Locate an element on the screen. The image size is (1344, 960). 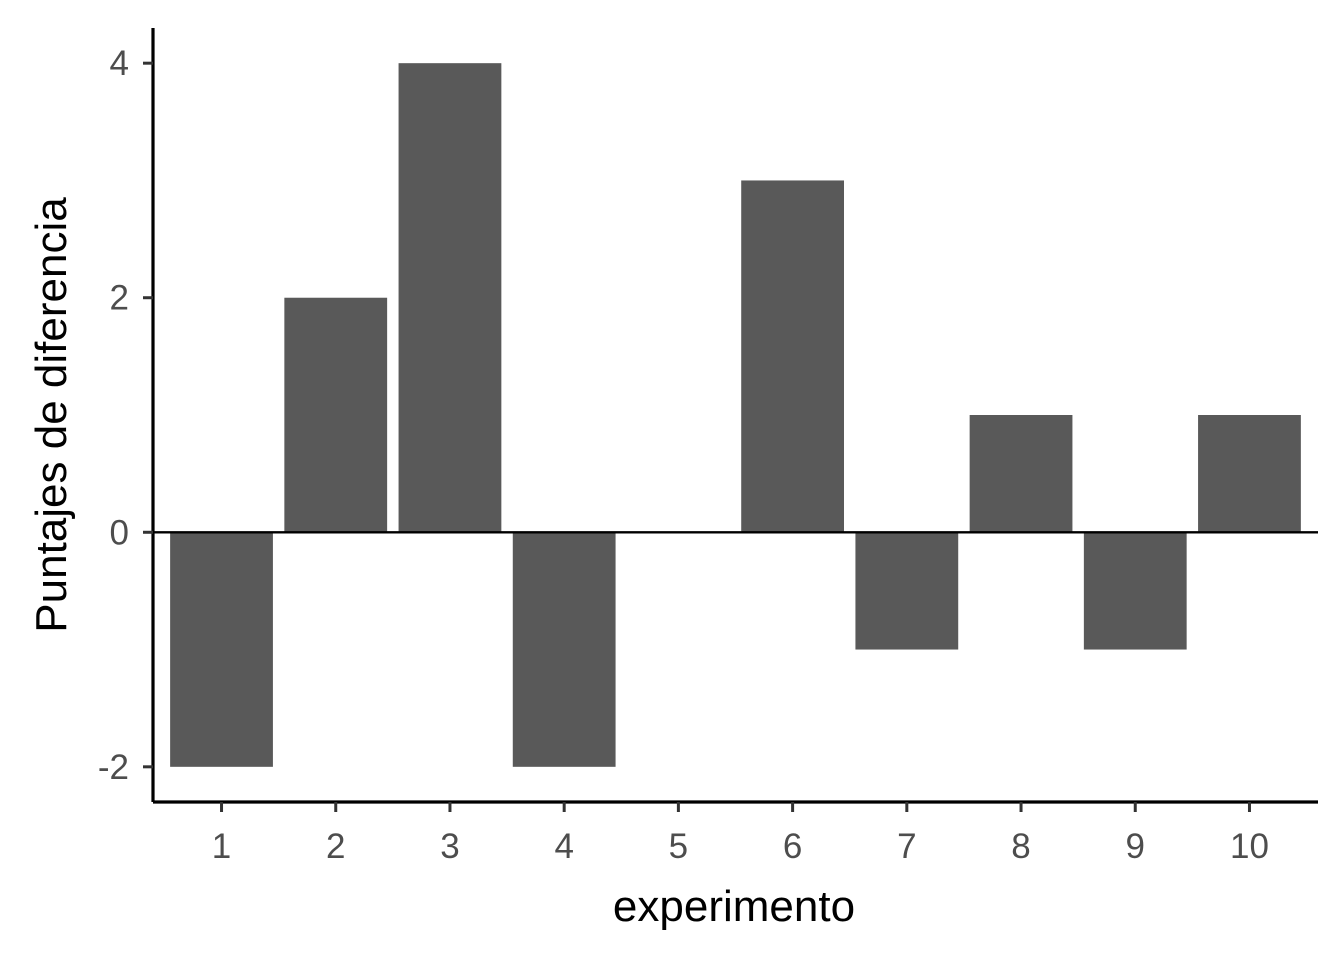
x-tick-label: 3 is located at coordinates (449, 846).